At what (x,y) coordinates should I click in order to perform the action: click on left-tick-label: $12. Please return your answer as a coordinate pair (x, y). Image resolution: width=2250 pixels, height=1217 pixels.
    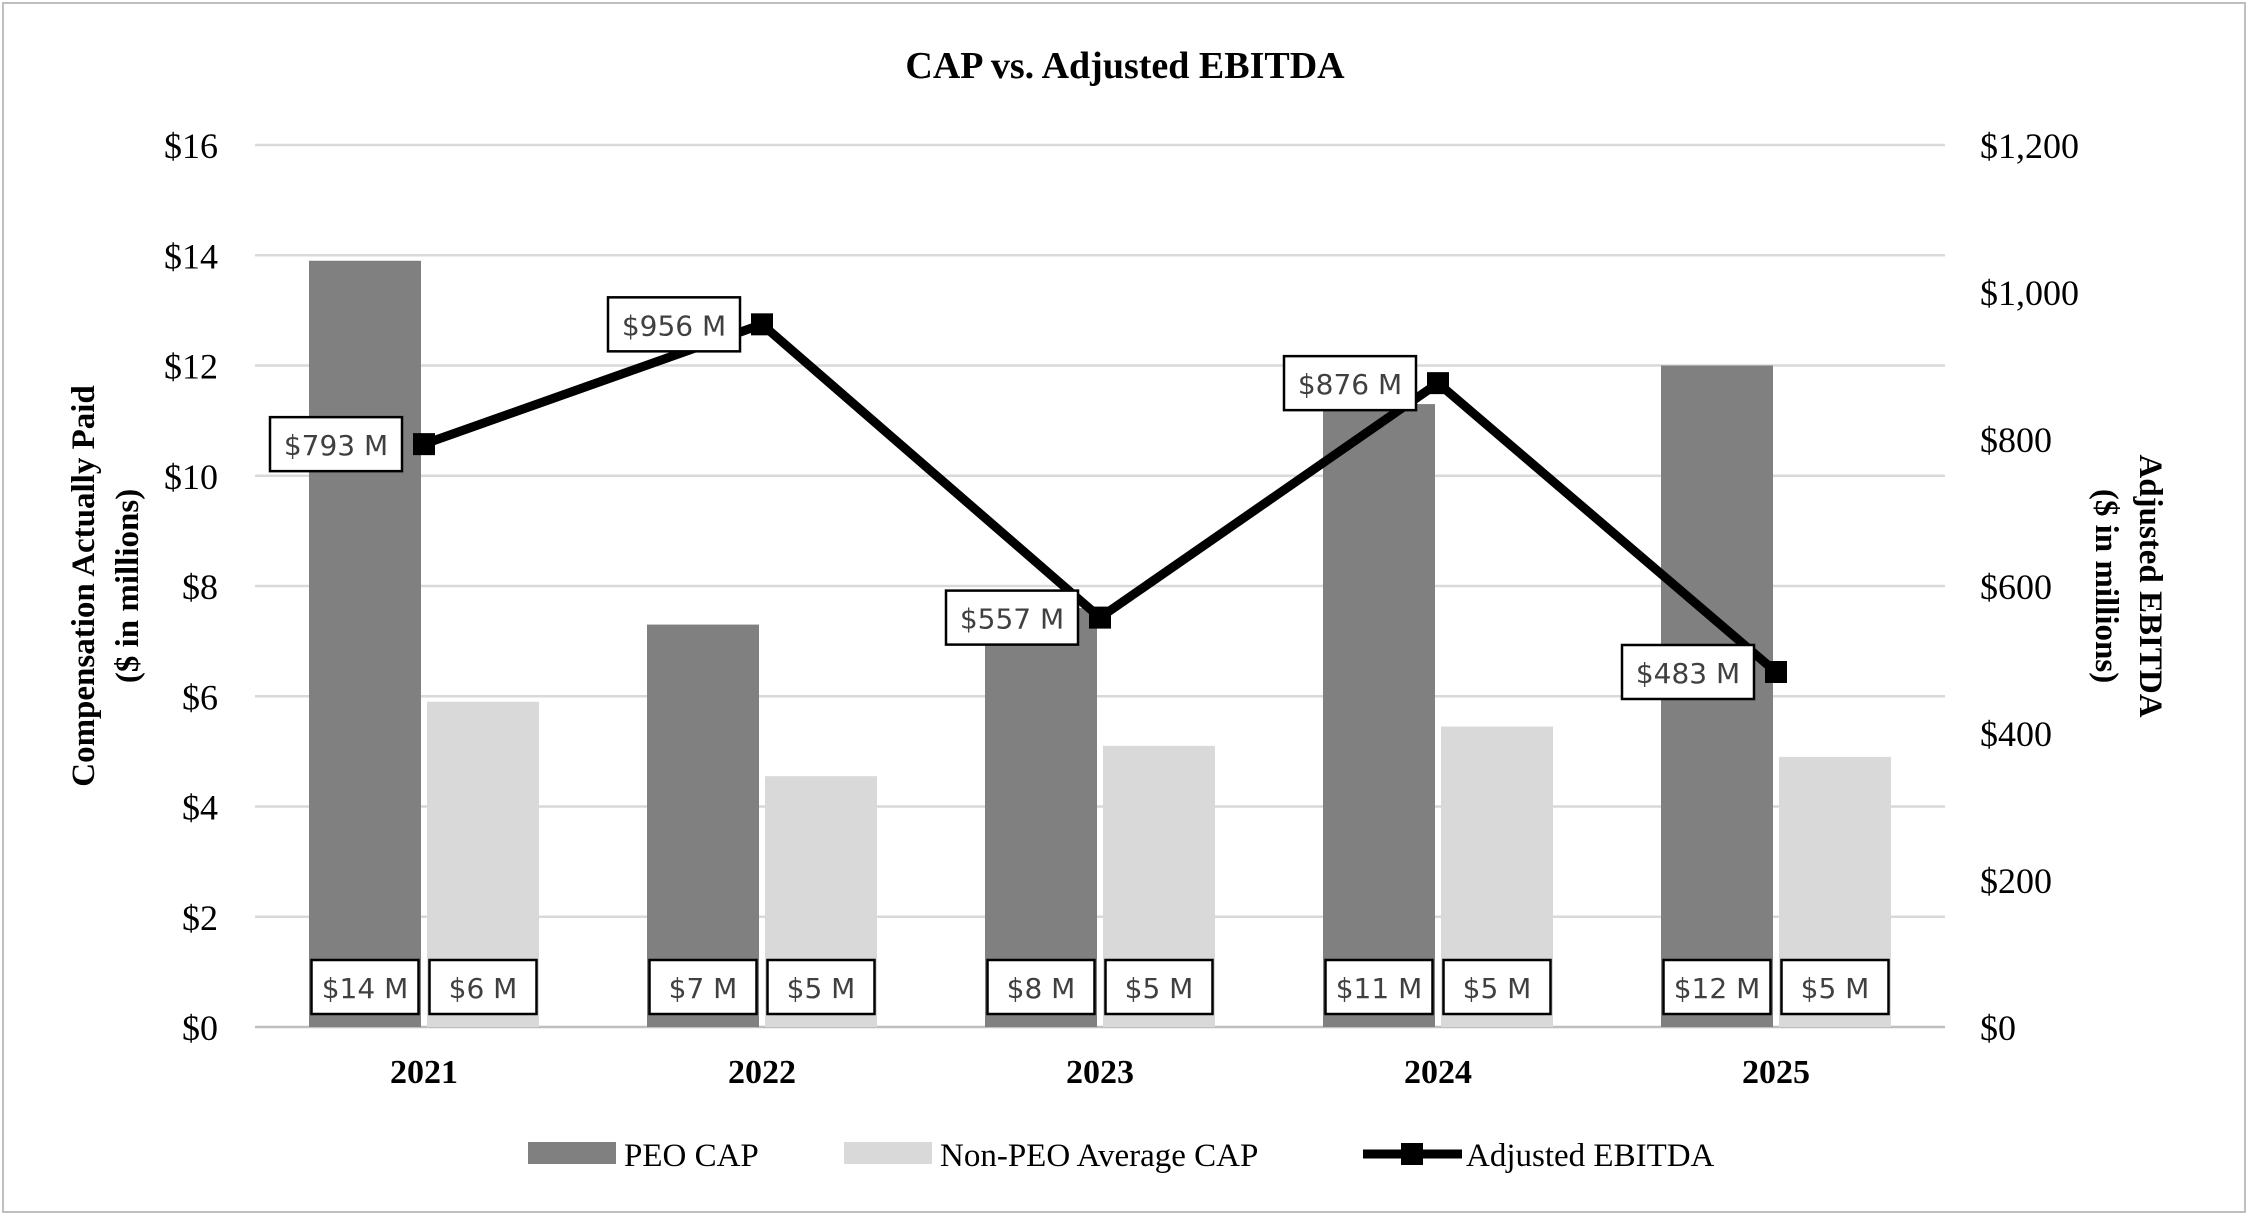
    Looking at the image, I should click on (191, 367).